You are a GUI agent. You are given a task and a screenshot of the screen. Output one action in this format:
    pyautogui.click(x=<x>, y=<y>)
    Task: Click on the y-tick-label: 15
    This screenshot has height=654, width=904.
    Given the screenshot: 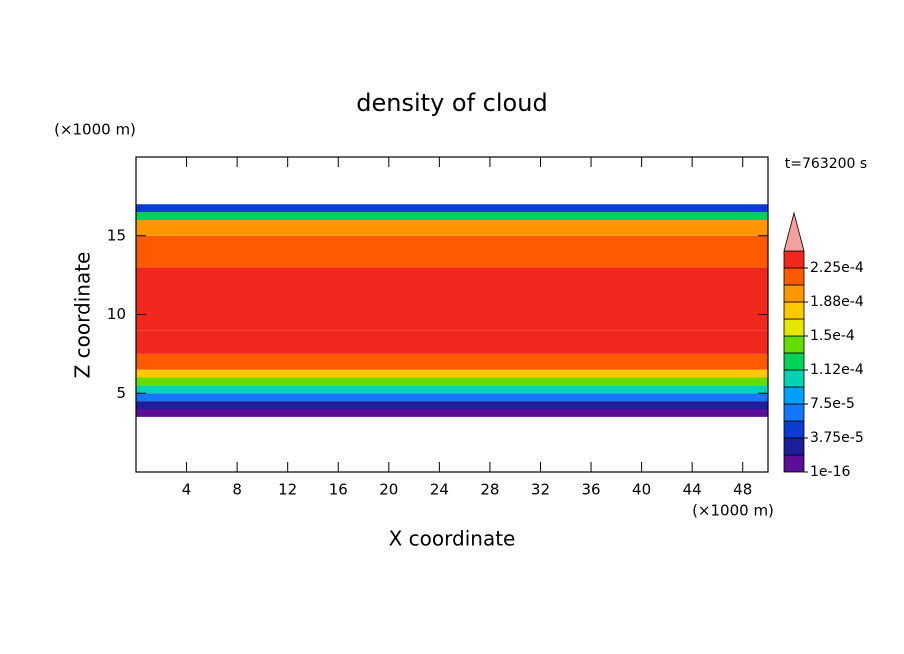 What is the action you would take?
    pyautogui.click(x=116, y=235)
    